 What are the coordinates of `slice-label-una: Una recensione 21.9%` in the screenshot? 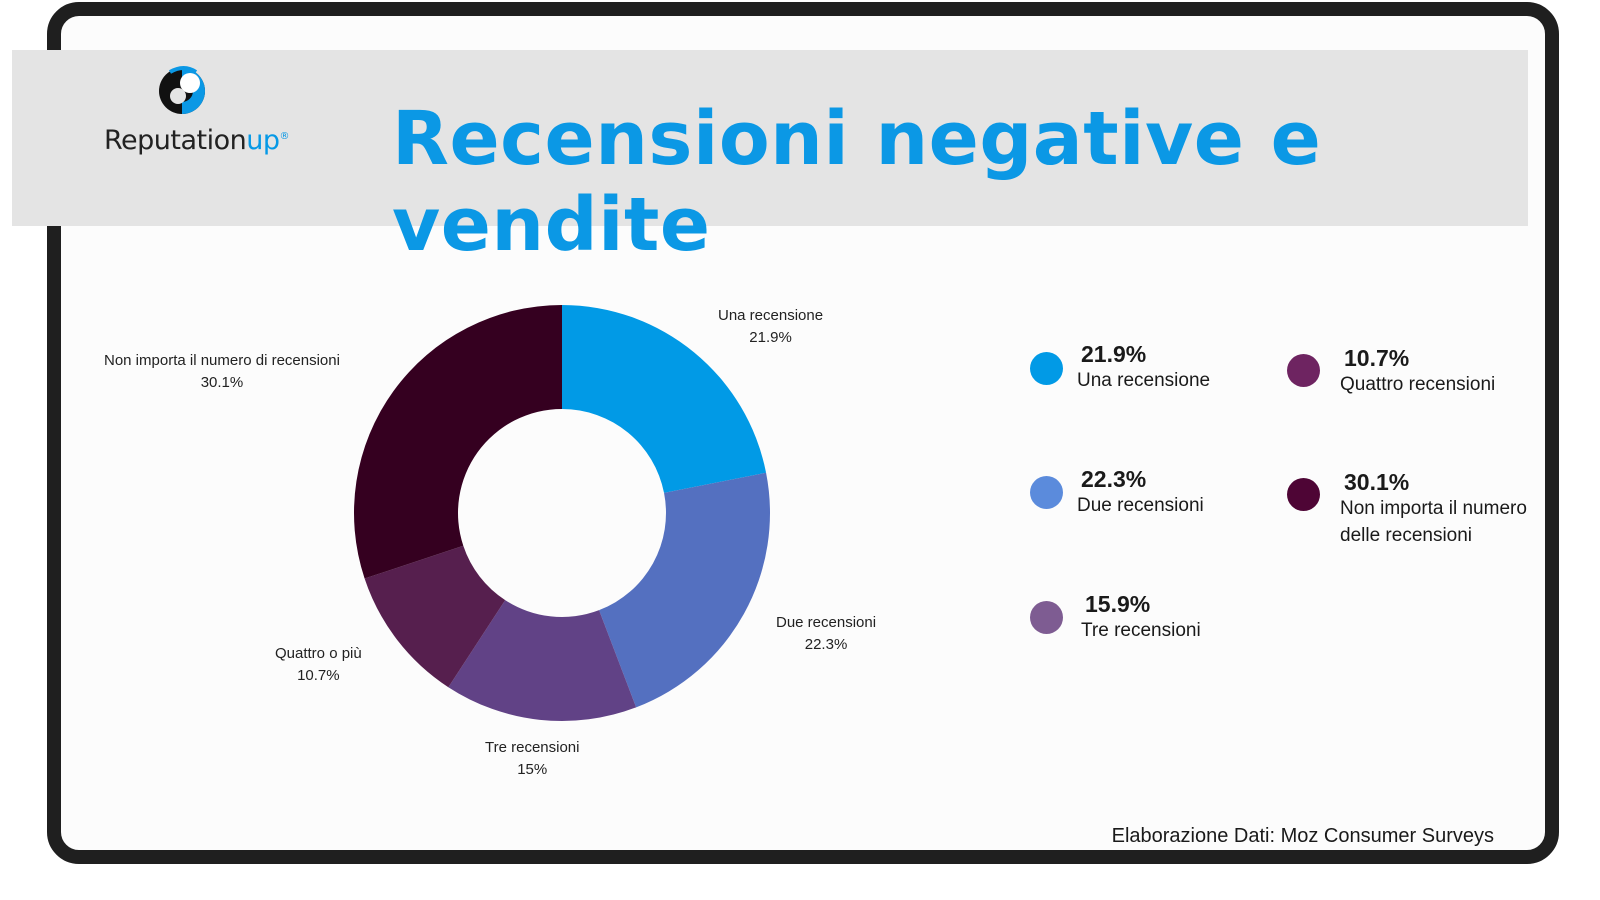 It's located at (770, 327).